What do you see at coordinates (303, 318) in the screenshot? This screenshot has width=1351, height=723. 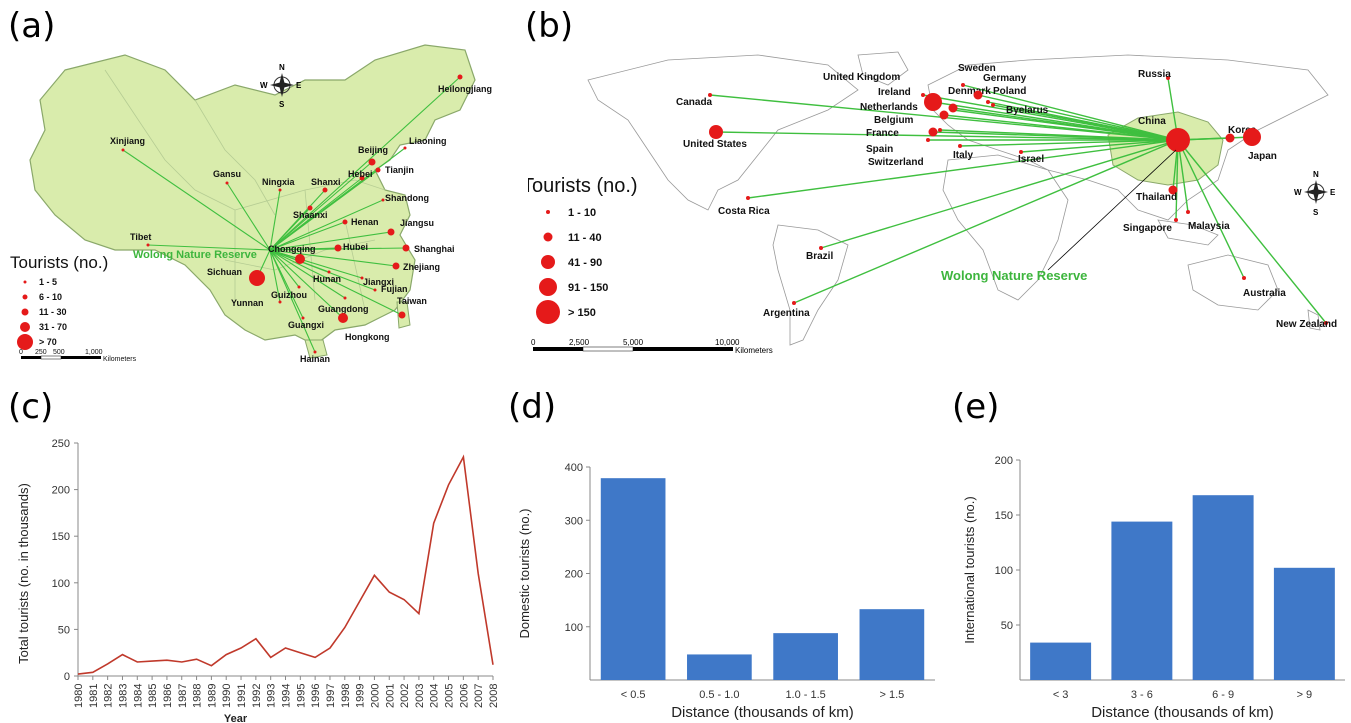 I see `marker-guangxi` at bounding box center [303, 318].